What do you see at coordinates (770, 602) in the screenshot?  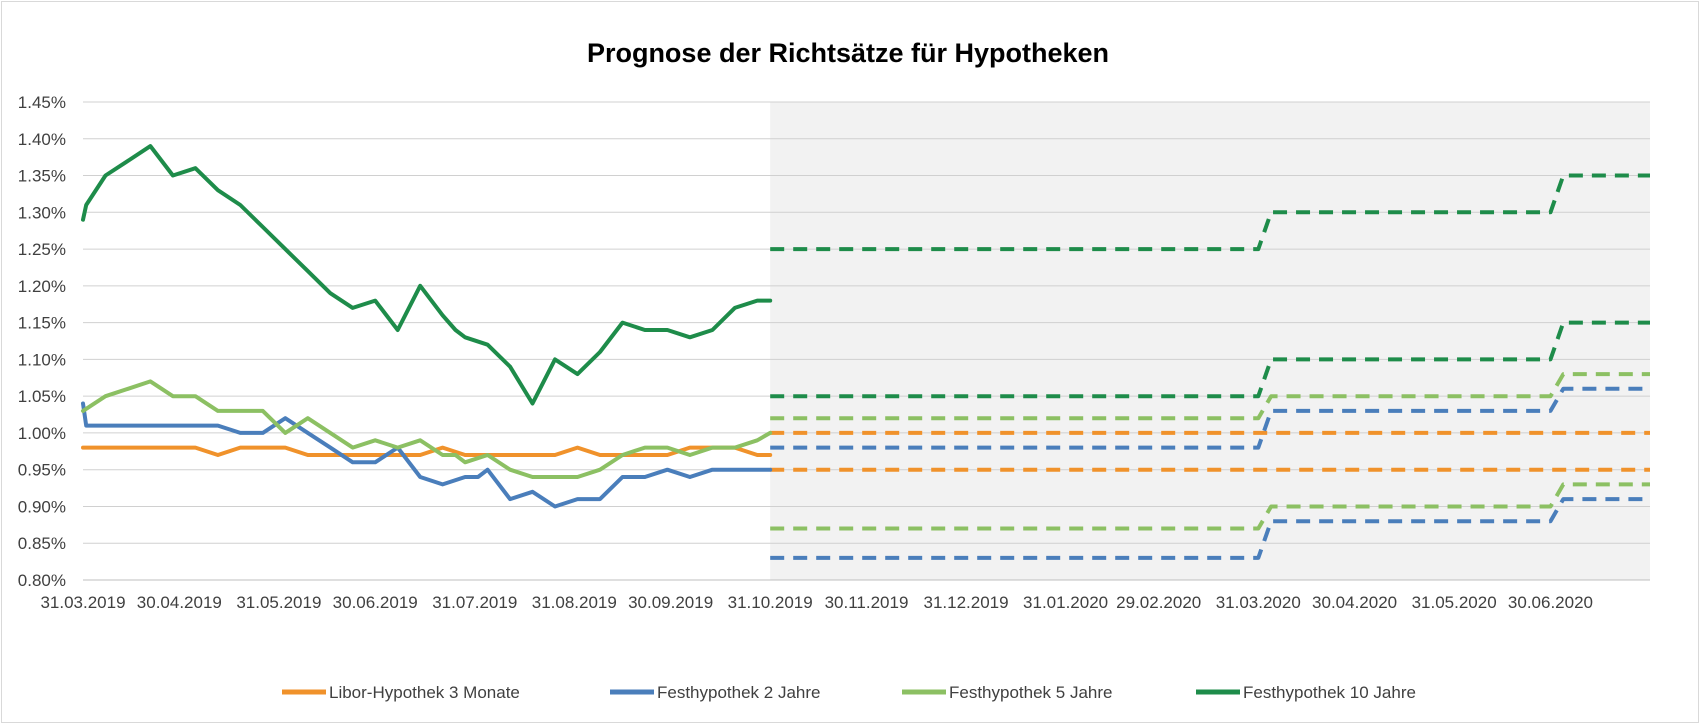 I see `x-tick-label: 31.10.2019` at bounding box center [770, 602].